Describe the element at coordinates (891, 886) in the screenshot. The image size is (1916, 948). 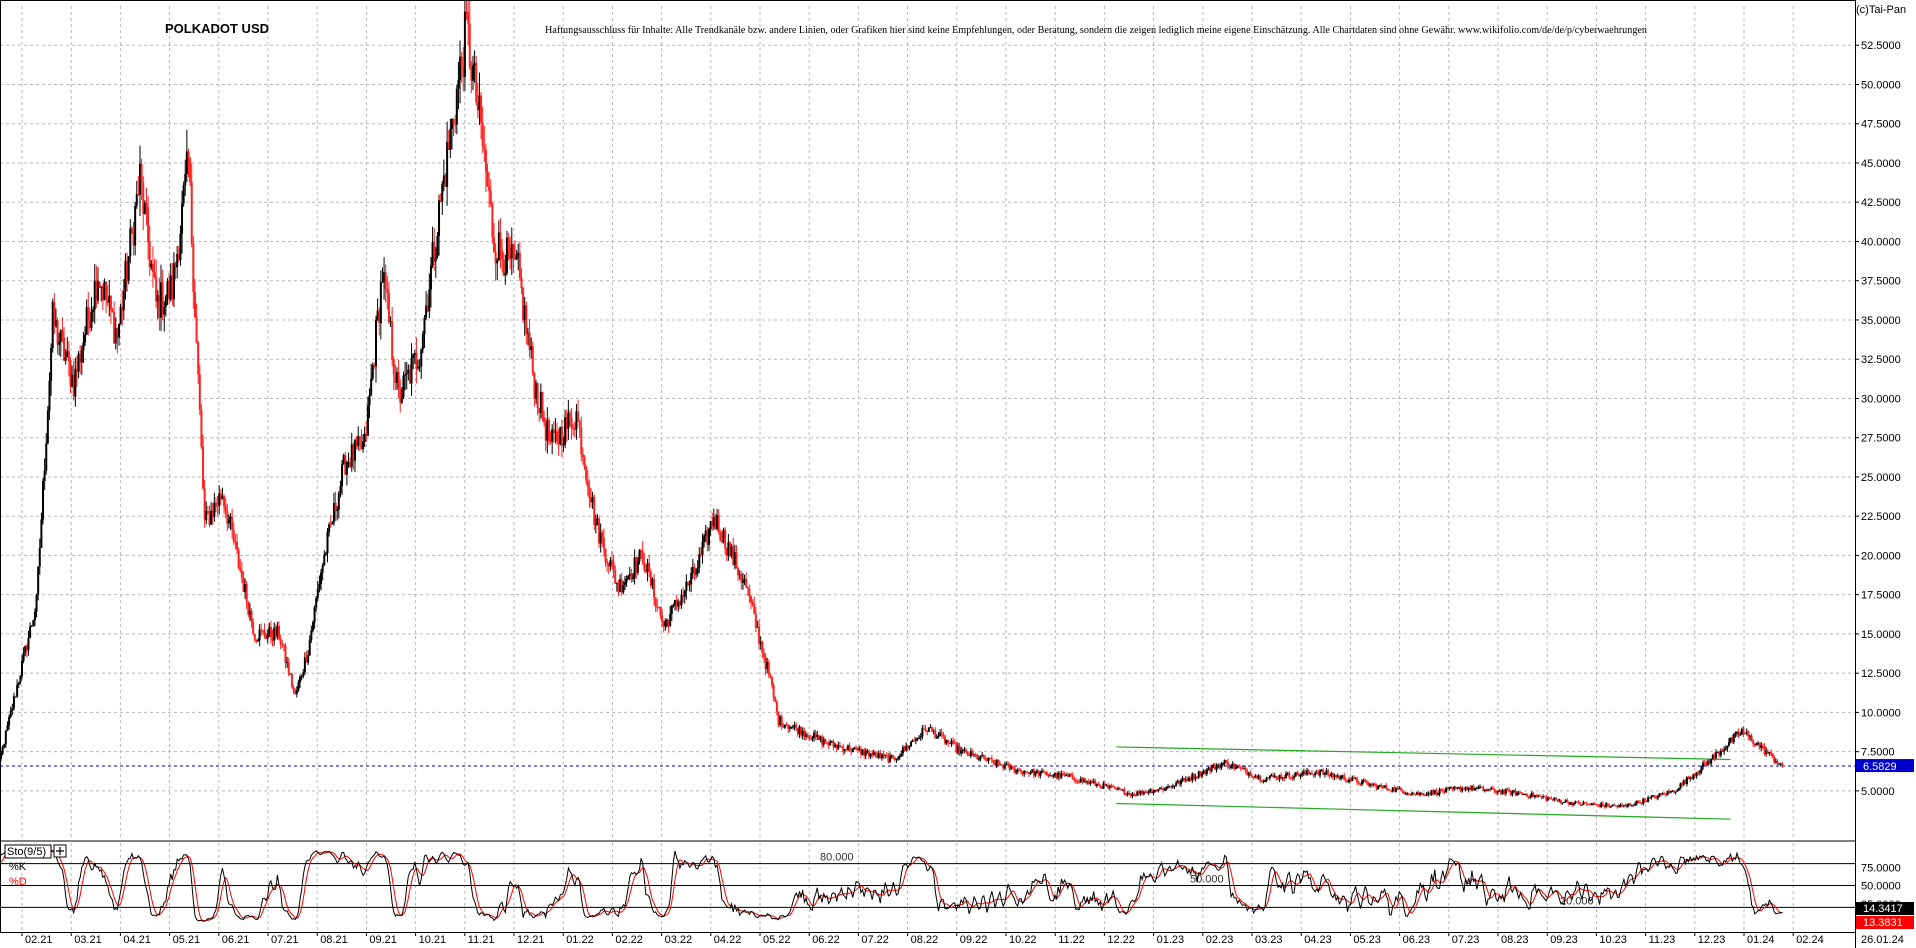
I see `stochastic-series` at that location.